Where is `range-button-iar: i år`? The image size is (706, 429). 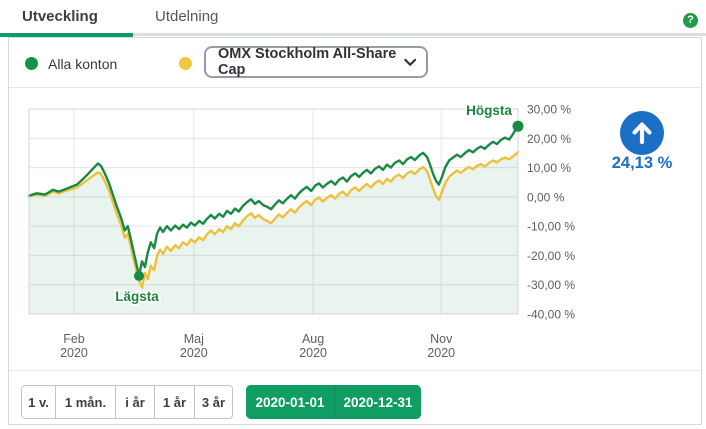
range-button-iar: i år is located at coordinates (135, 402).